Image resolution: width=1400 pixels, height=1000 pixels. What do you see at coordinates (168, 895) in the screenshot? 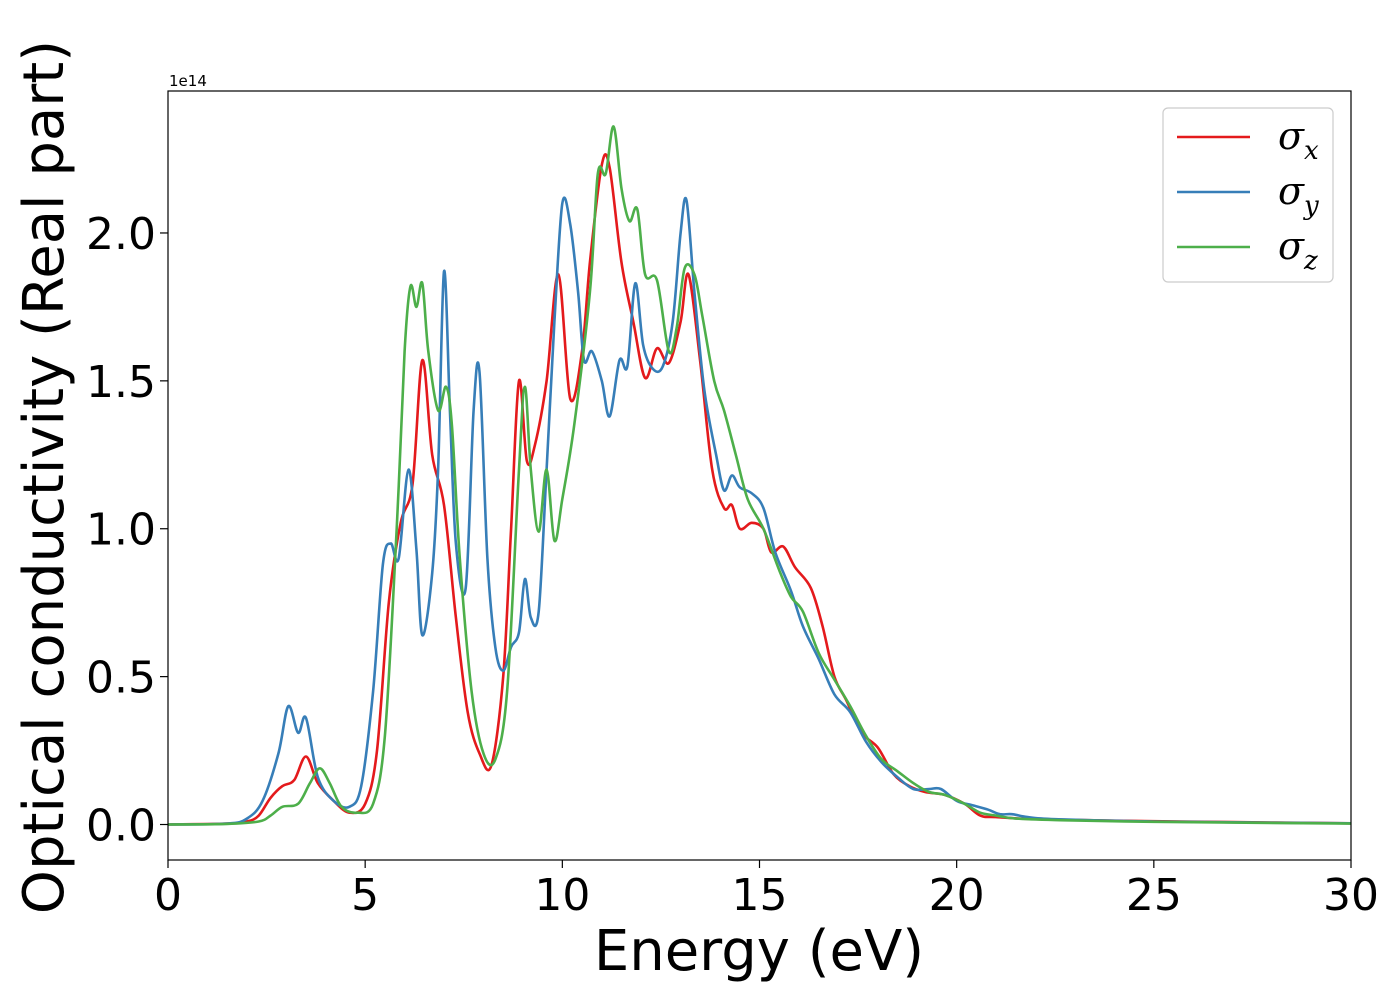
I see `x-tick-label: 0` at bounding box center [168, 895].